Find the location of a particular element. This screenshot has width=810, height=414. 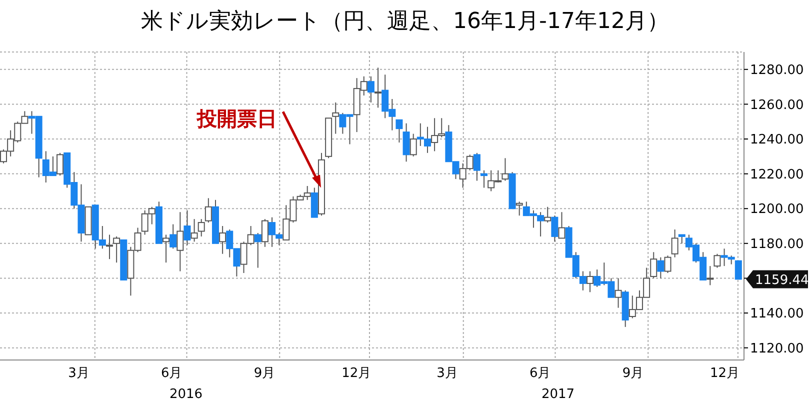

y-tick-label: 1240.00 is located at coordinates (777, 140).